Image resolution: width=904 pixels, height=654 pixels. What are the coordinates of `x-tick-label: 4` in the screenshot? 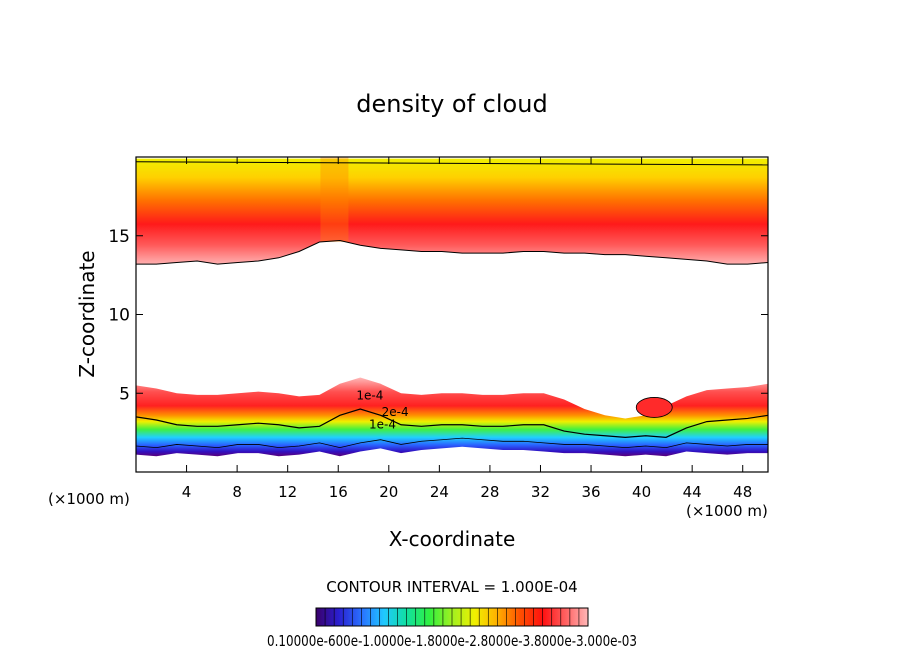 It's located at (187, 492).